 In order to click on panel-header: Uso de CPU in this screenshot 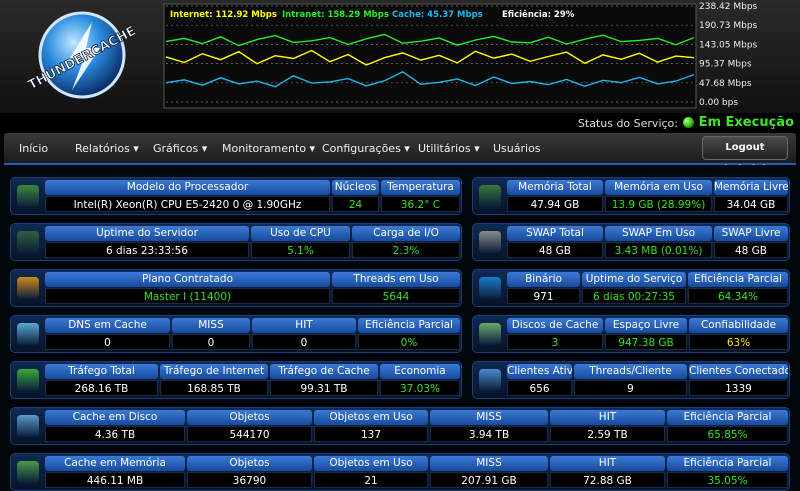, I will do `click(300, 233)`.